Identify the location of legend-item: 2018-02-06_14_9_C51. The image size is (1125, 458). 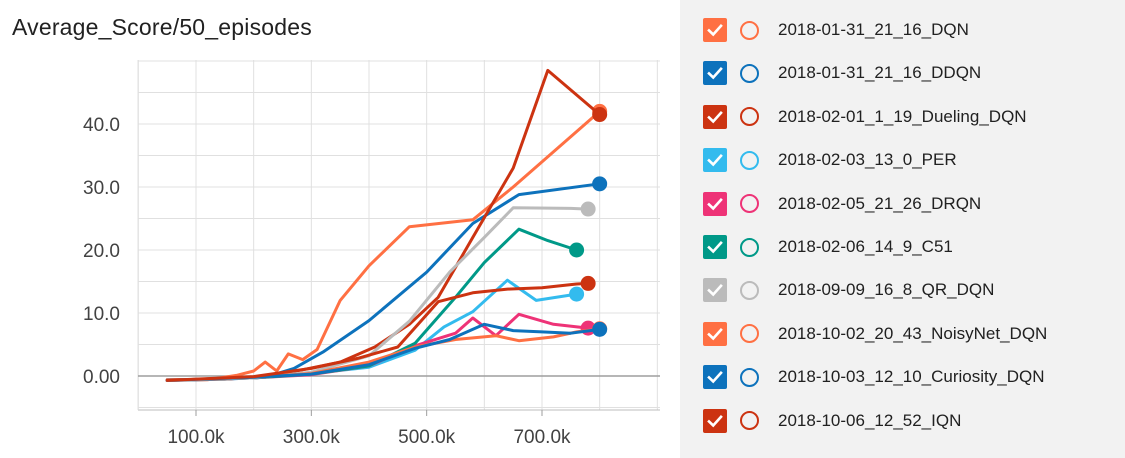
(902, 247).